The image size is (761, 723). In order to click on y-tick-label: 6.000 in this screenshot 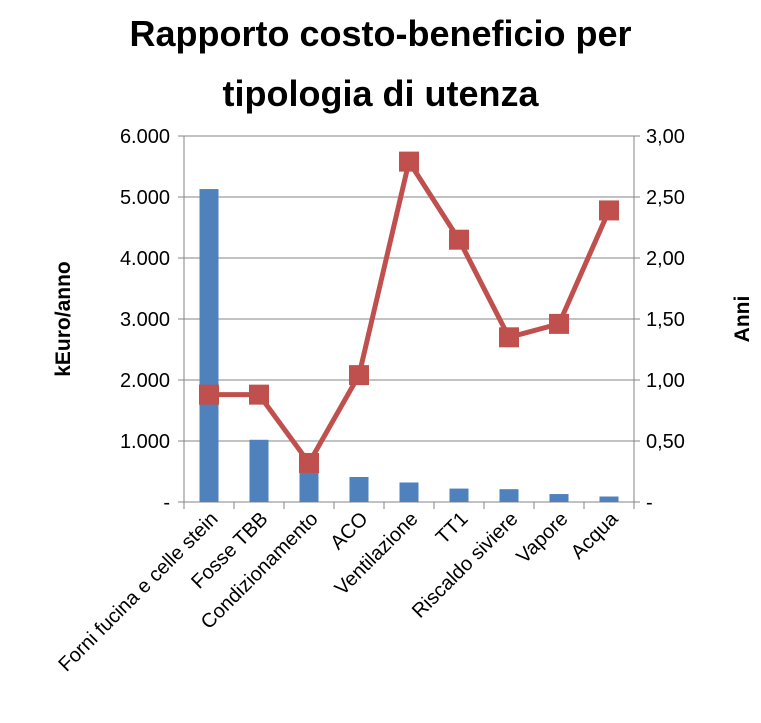, I will do `click(145, 137)`.